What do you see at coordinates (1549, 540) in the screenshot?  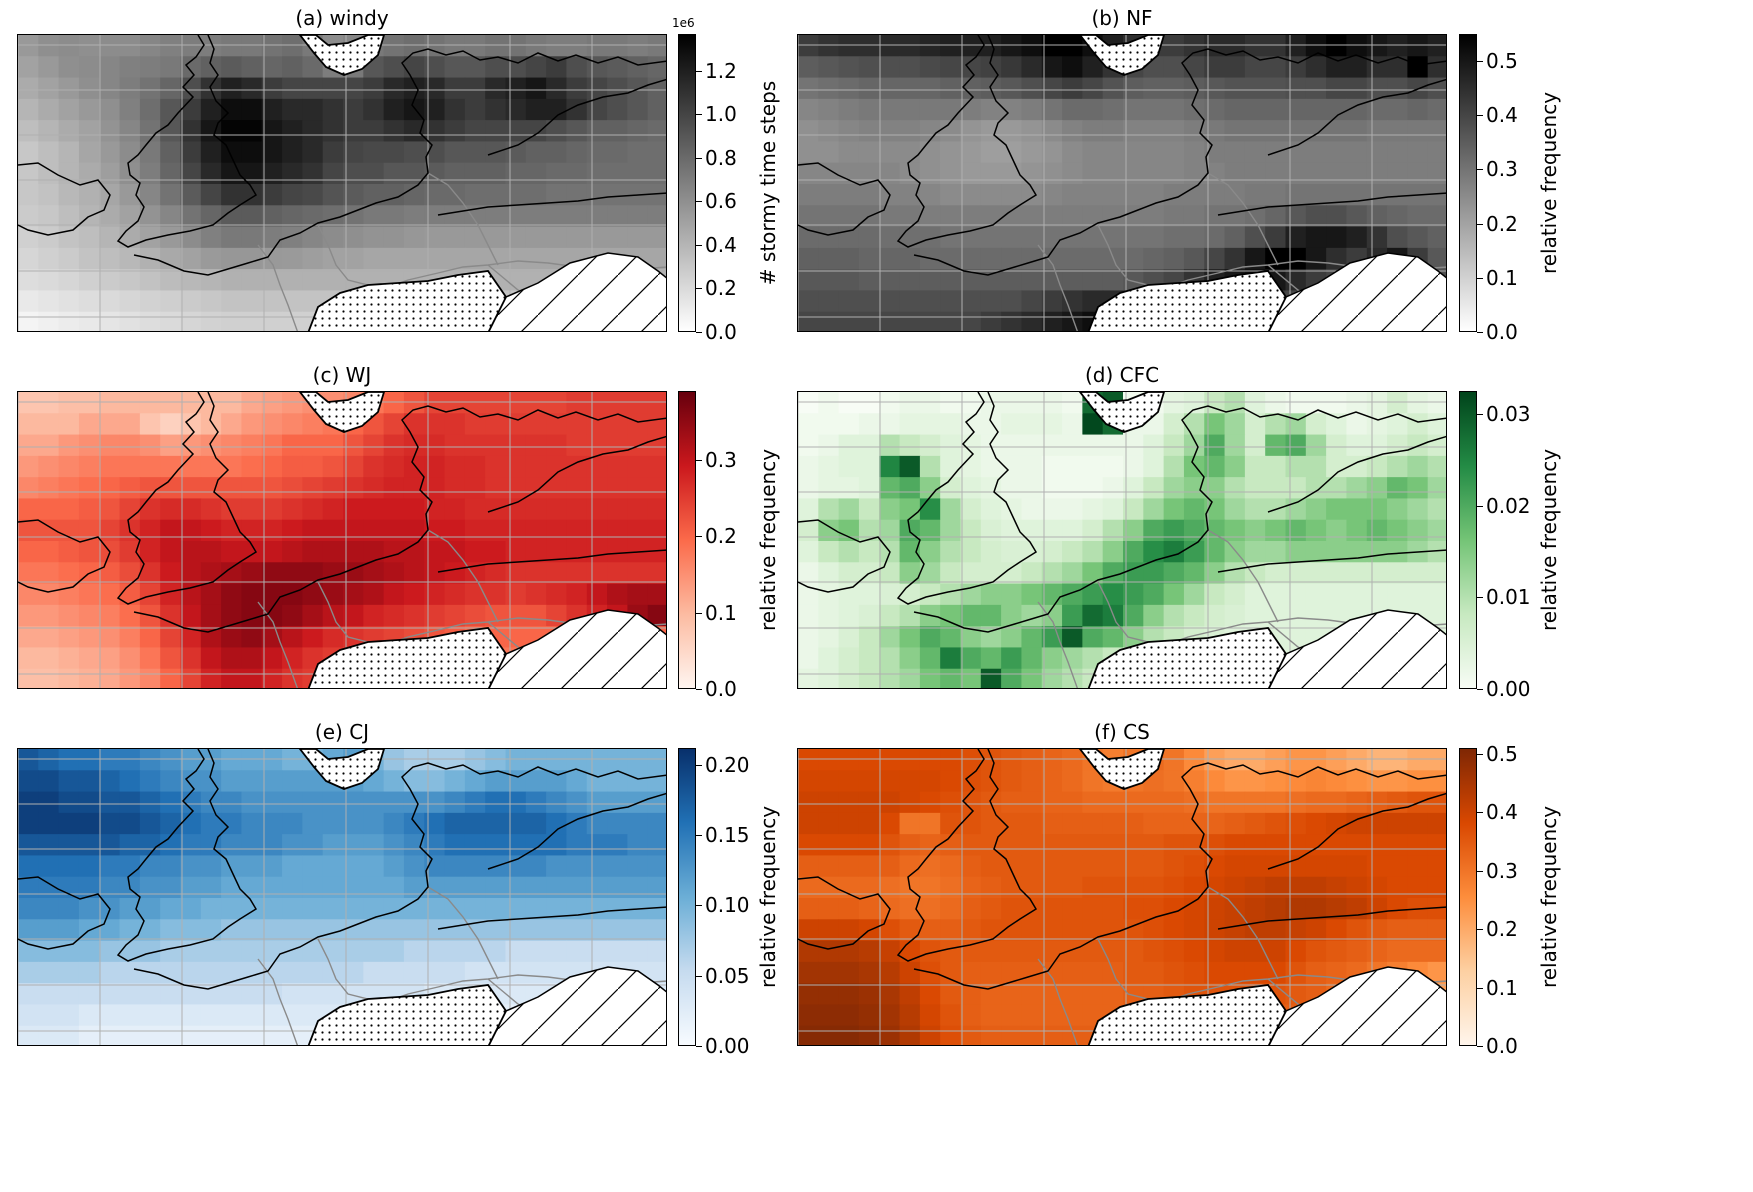 I see `colorbar-label: relative frequency` at bounding box center [1549, 540].